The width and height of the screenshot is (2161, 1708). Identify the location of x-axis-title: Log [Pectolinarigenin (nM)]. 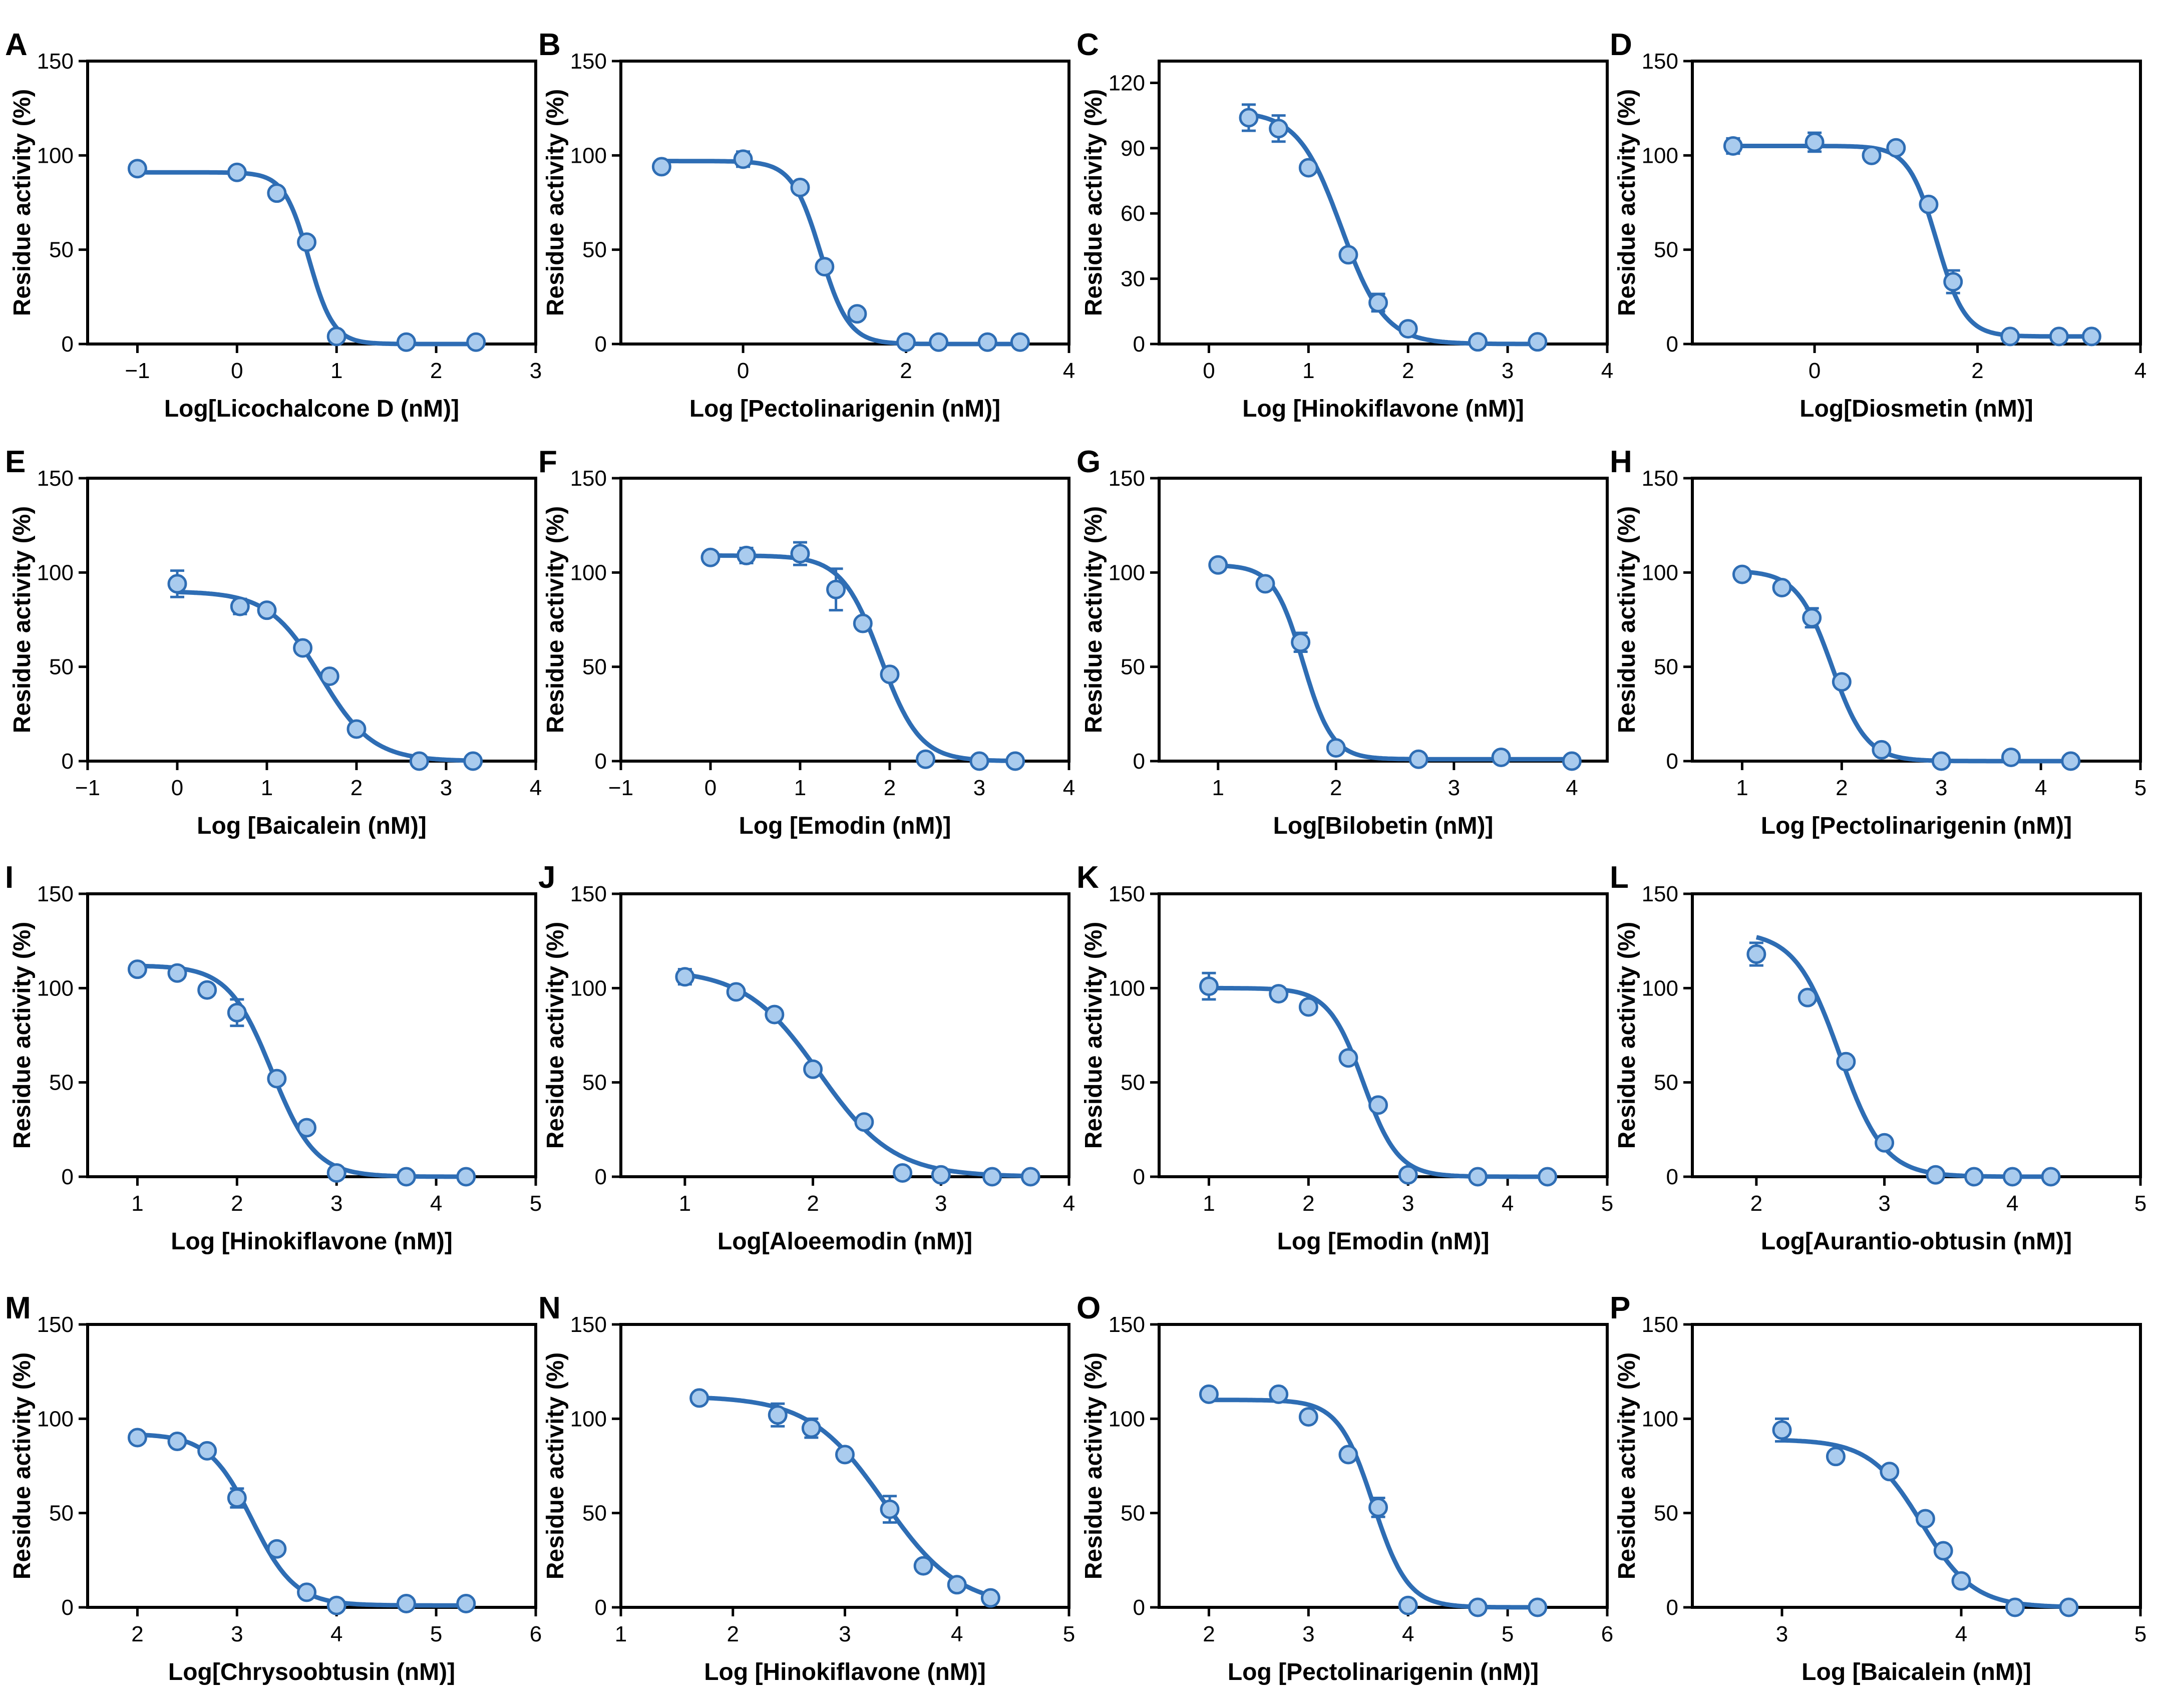
(844, 409).